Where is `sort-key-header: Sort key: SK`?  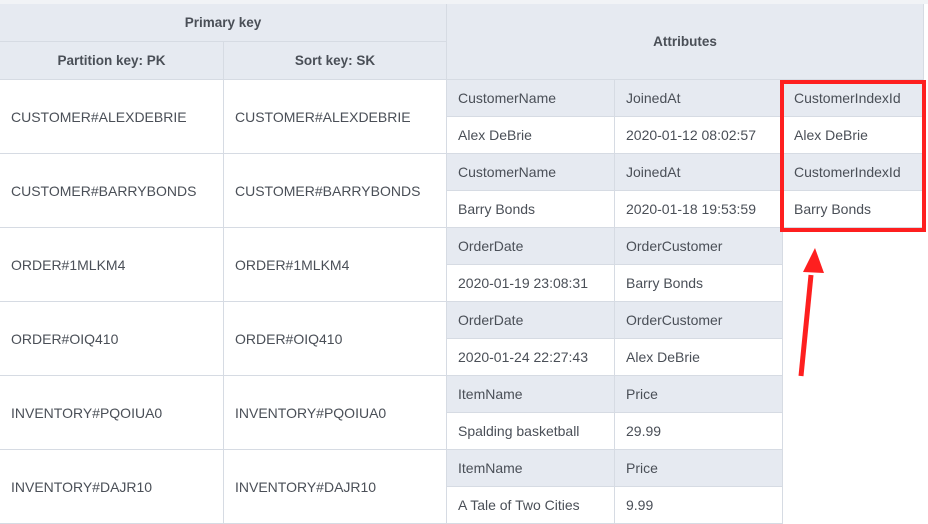 sort-key-header: Sort key: SK is located at coordinates (335, 61).